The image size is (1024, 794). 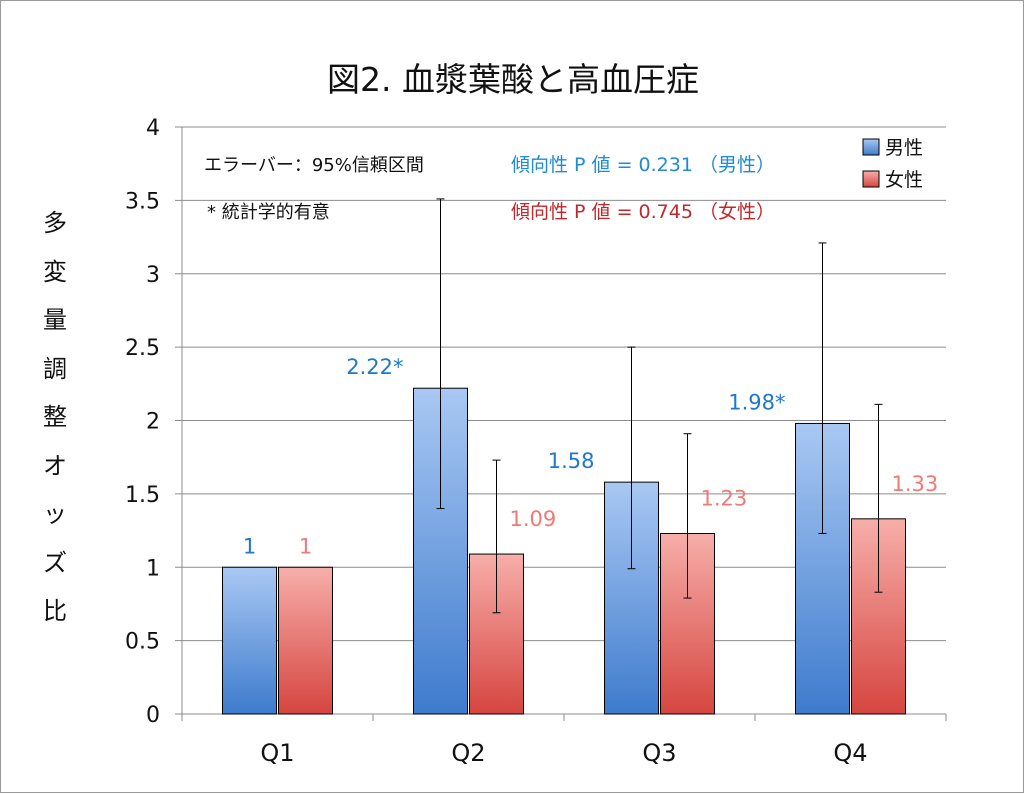 What do you see at coordinates (55, 320) in the screenshot?
I see `y-axis-label-char: 量` at bounding box center [55, 320].